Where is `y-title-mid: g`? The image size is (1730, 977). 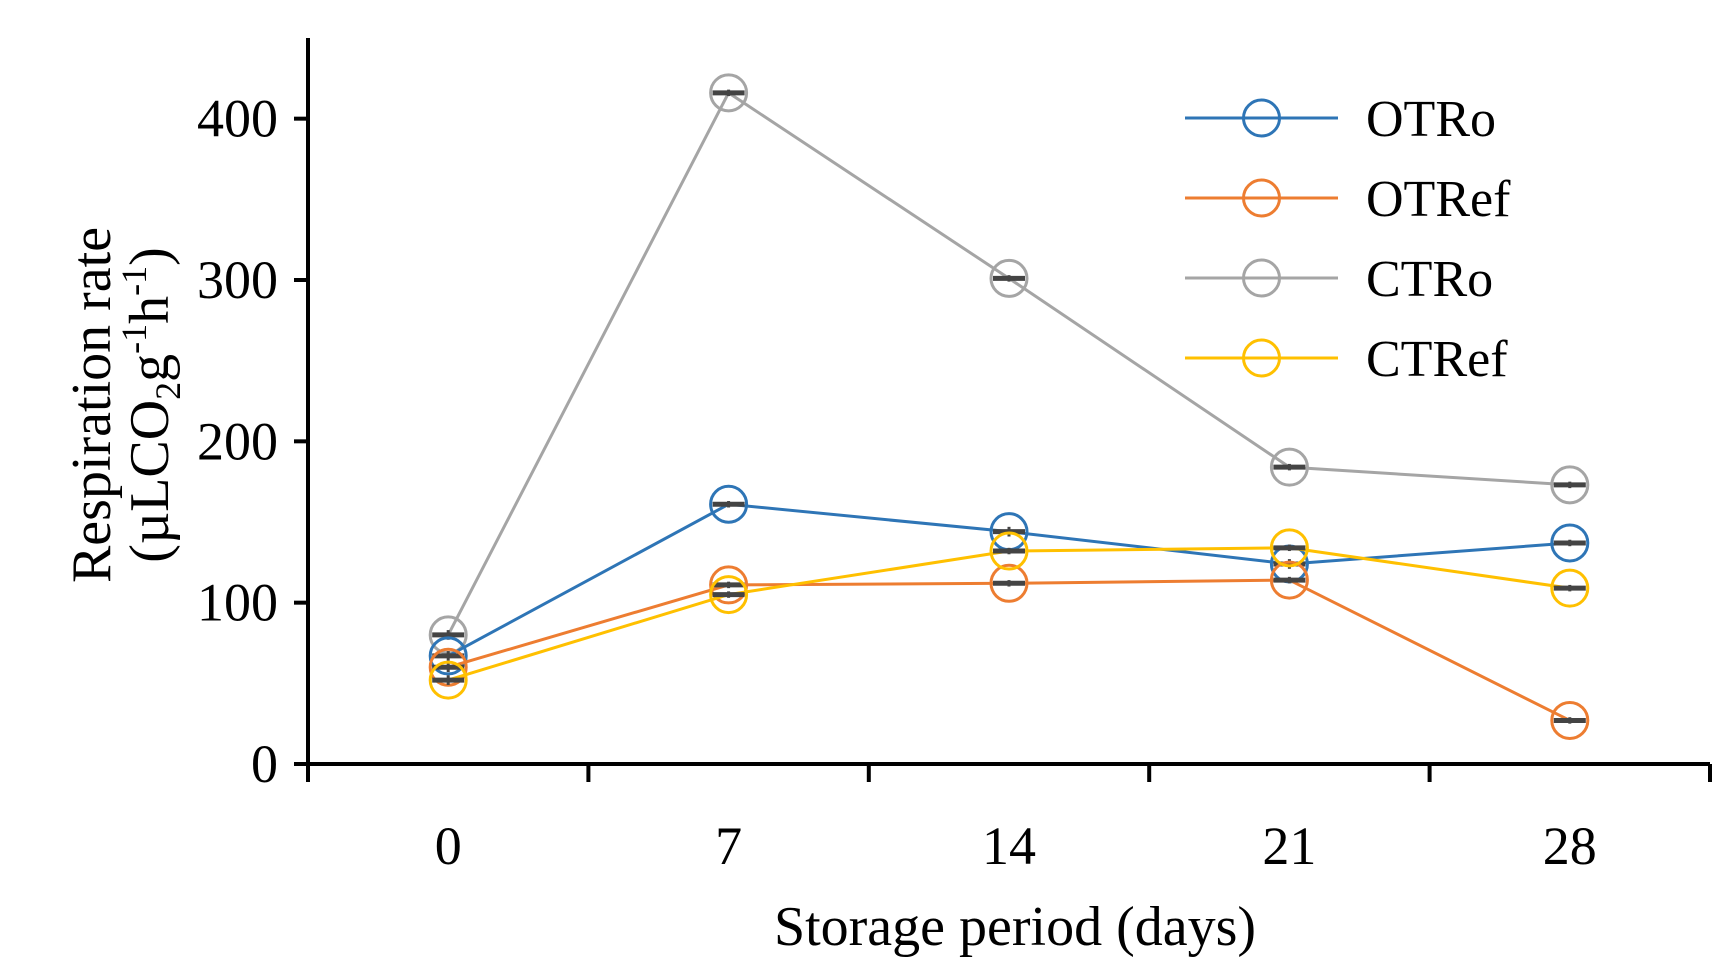 y-title-mid: g is located at coordinates (150, 368).